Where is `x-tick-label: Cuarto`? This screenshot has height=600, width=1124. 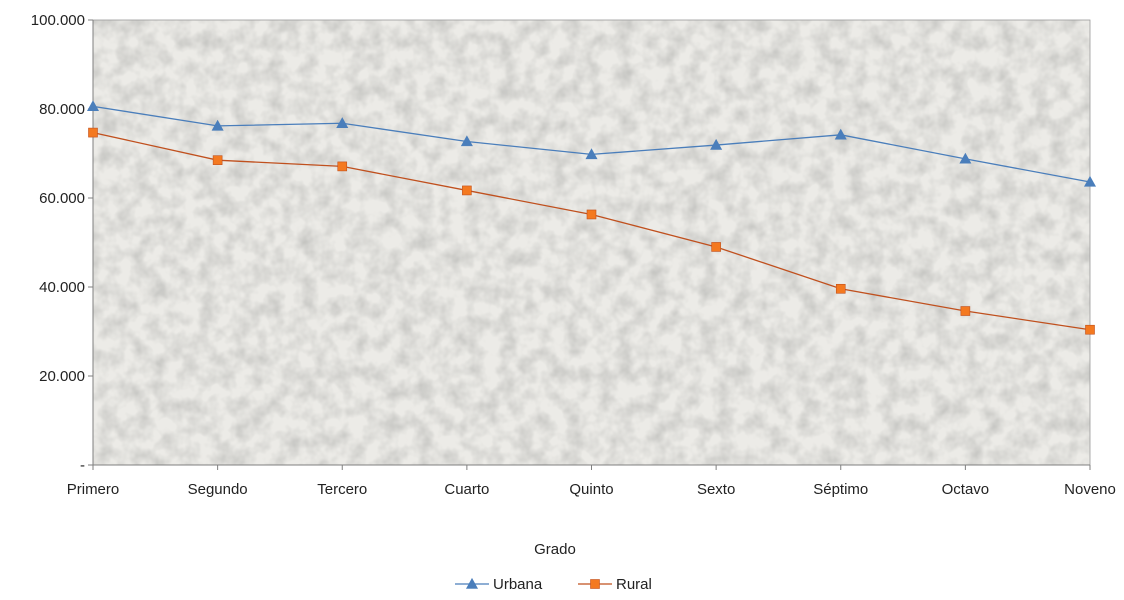
x-tick-label: Cuarto is located at coordinates (466, 489).